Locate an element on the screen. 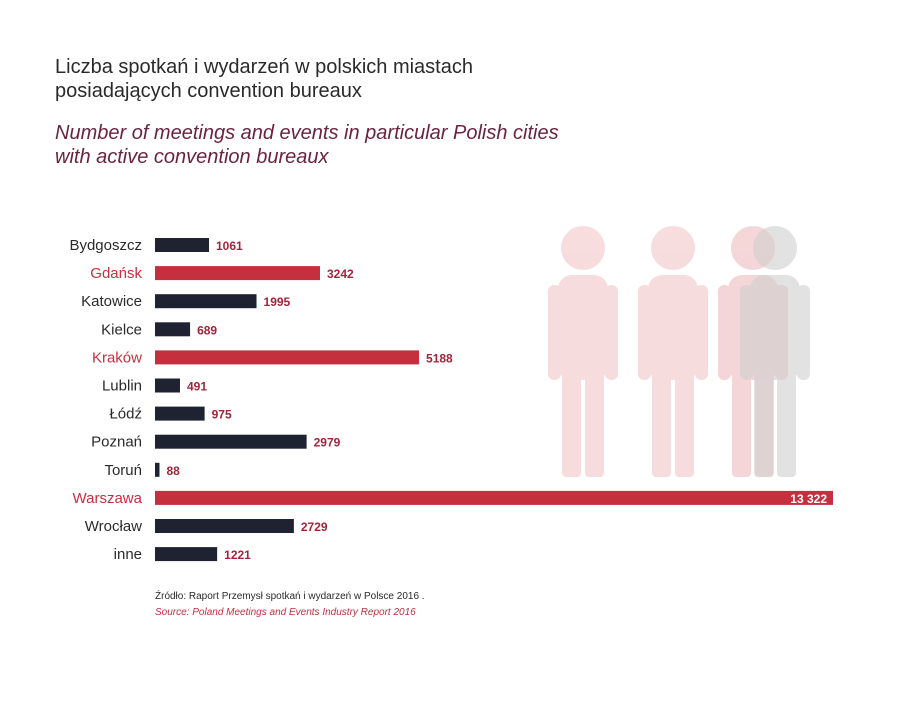 This screenshot has height=723, width=900. category-label: Gdańsk is located at coordinates (116, 273).